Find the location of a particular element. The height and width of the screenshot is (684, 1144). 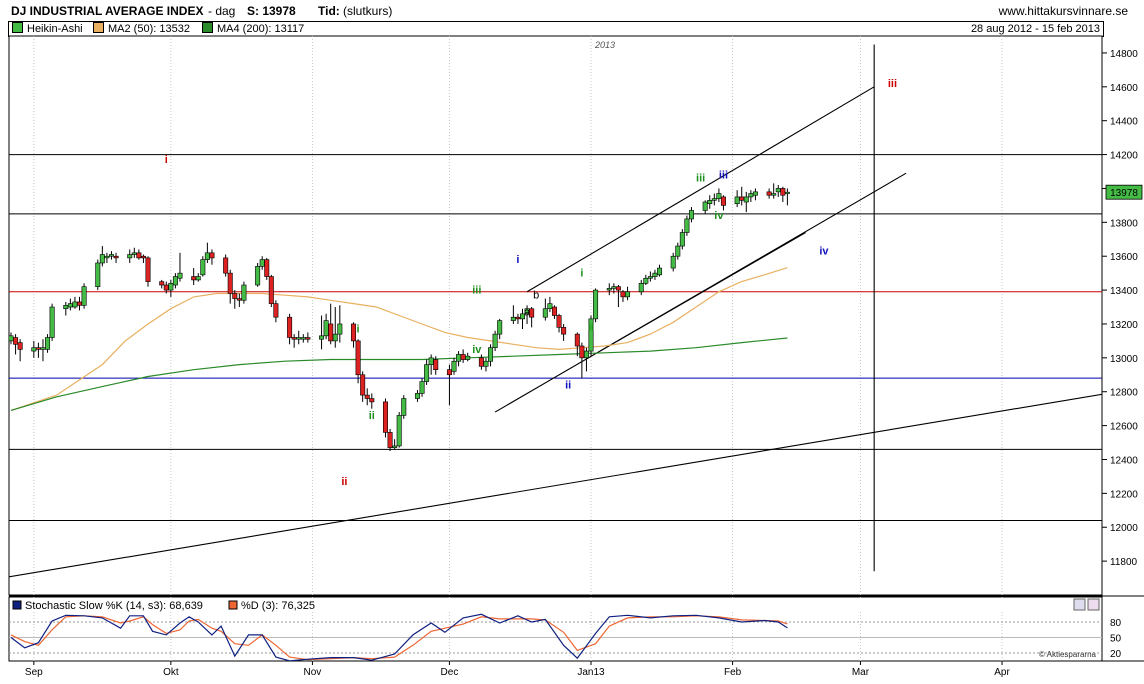

x-tick-label: Dec is located at coordinates (450, 672).